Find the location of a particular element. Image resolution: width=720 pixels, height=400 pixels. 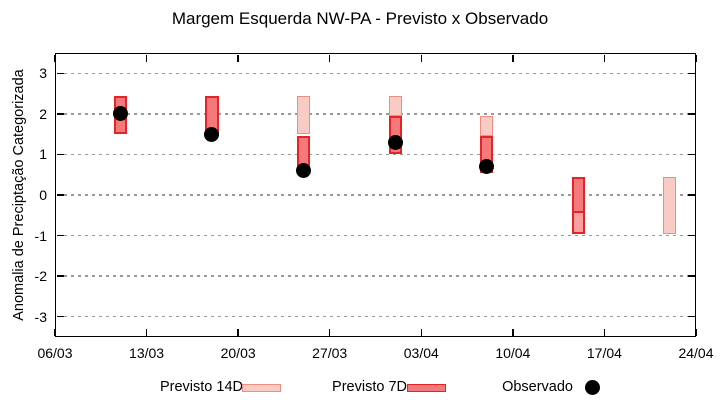

x-tick-label: 17/04 is located at coordinates (604, 353).